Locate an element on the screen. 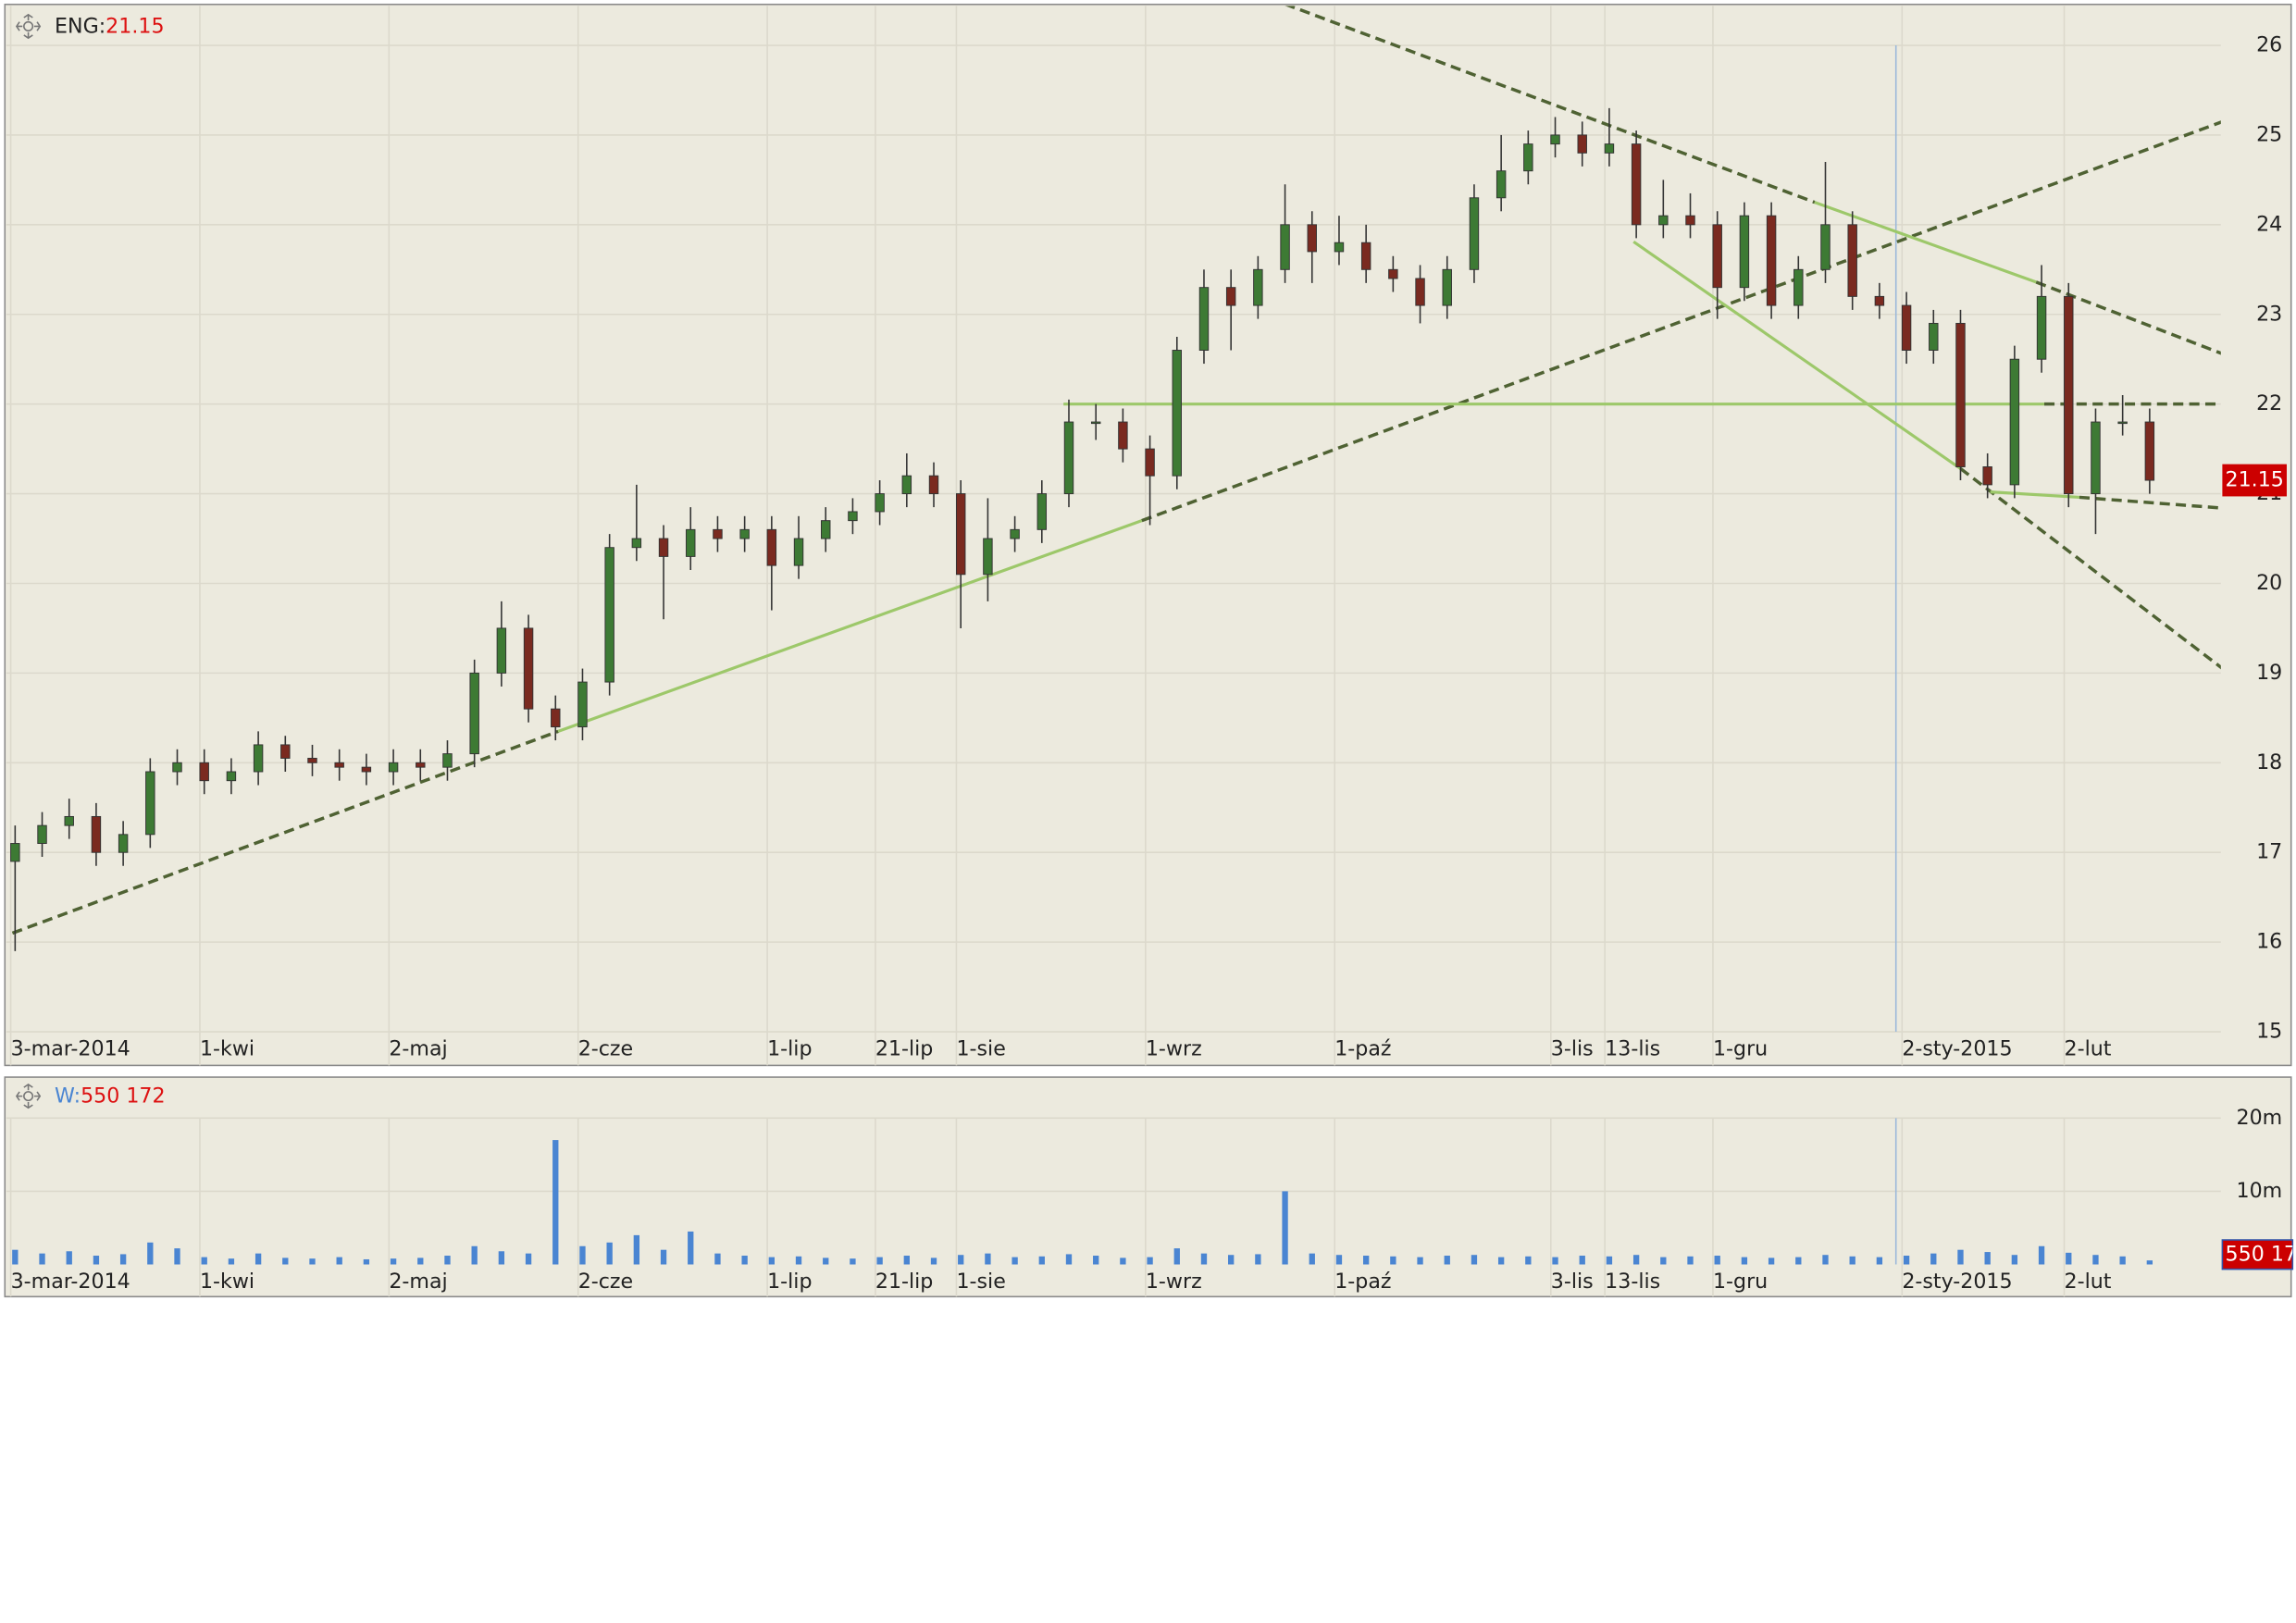  y-tick-label: 15 is located at coordinates (2269, 1032).